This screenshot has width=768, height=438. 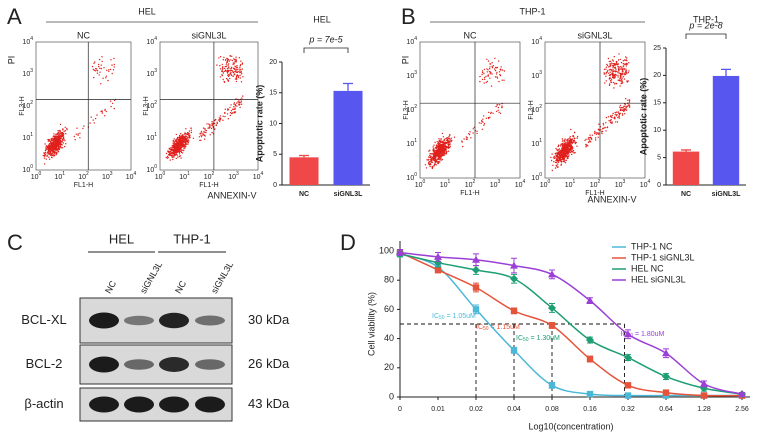 What do you see at coordinates (155, 167) in the screenshot?
I see `tick-exponent: 0` at bounding box center [155, 167].